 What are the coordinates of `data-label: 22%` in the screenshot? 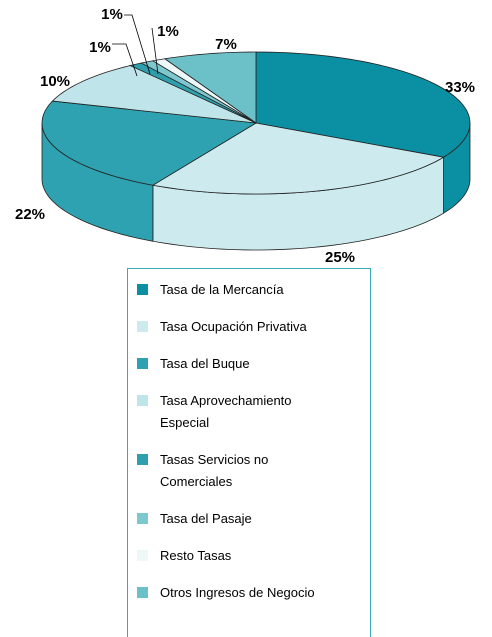 It's located at (30, 214).